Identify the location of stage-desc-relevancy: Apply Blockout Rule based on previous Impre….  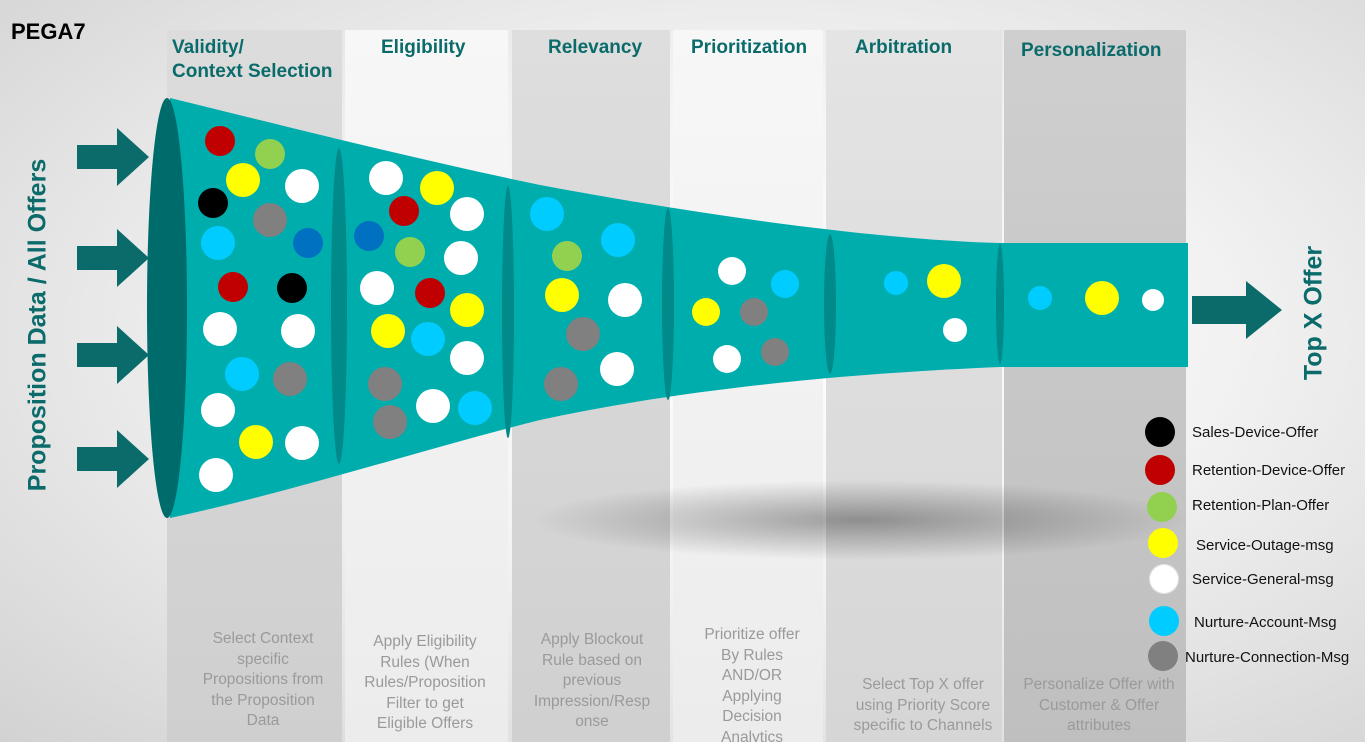
(592, 680).